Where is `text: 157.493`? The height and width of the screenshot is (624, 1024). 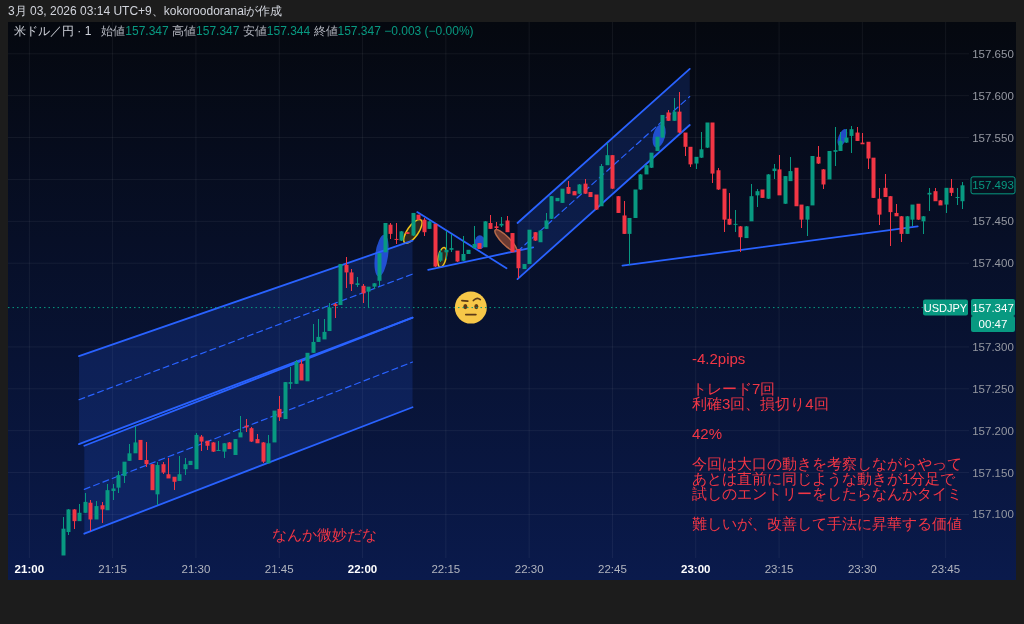 text: 157.493 is located at coordinates (993, 185).